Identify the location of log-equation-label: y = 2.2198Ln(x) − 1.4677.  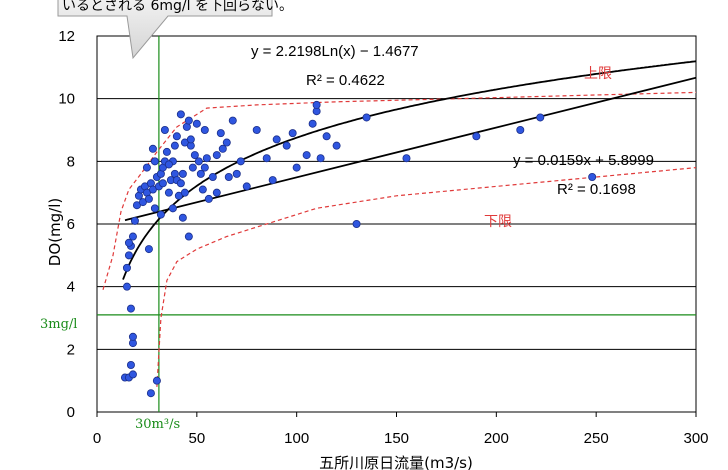
(335, 51).